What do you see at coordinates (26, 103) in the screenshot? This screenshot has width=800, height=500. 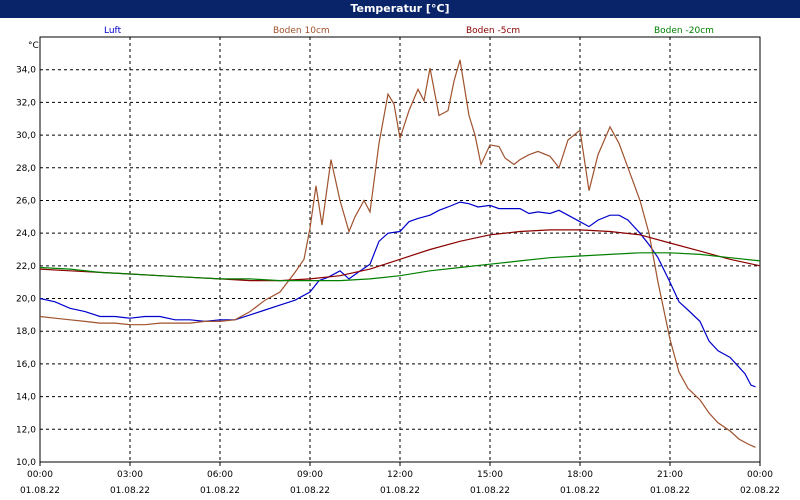 I see `y-tick-label: 32,0` at bounding box center [26, 103].